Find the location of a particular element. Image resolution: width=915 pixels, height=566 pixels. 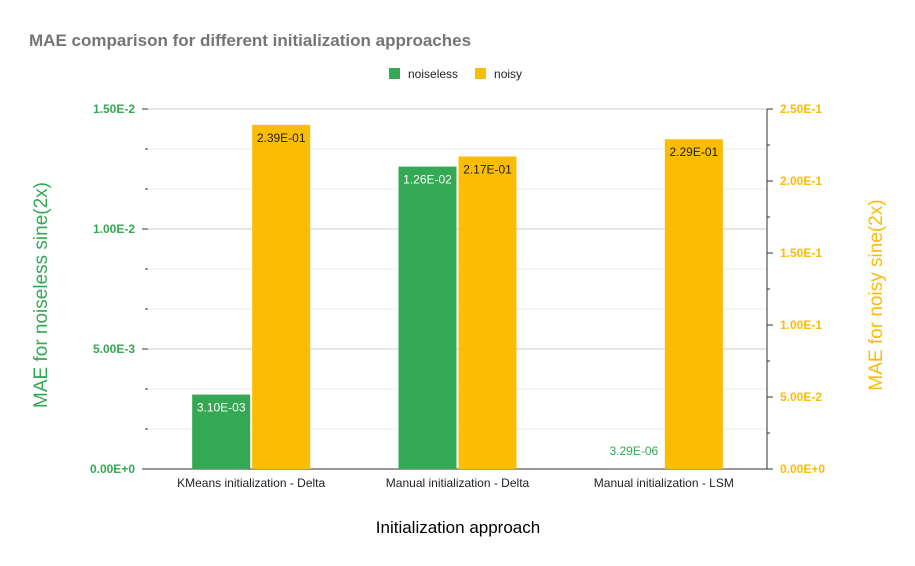

data-label-noisy: 2.39E-01 is located at coordinates (281, 138).